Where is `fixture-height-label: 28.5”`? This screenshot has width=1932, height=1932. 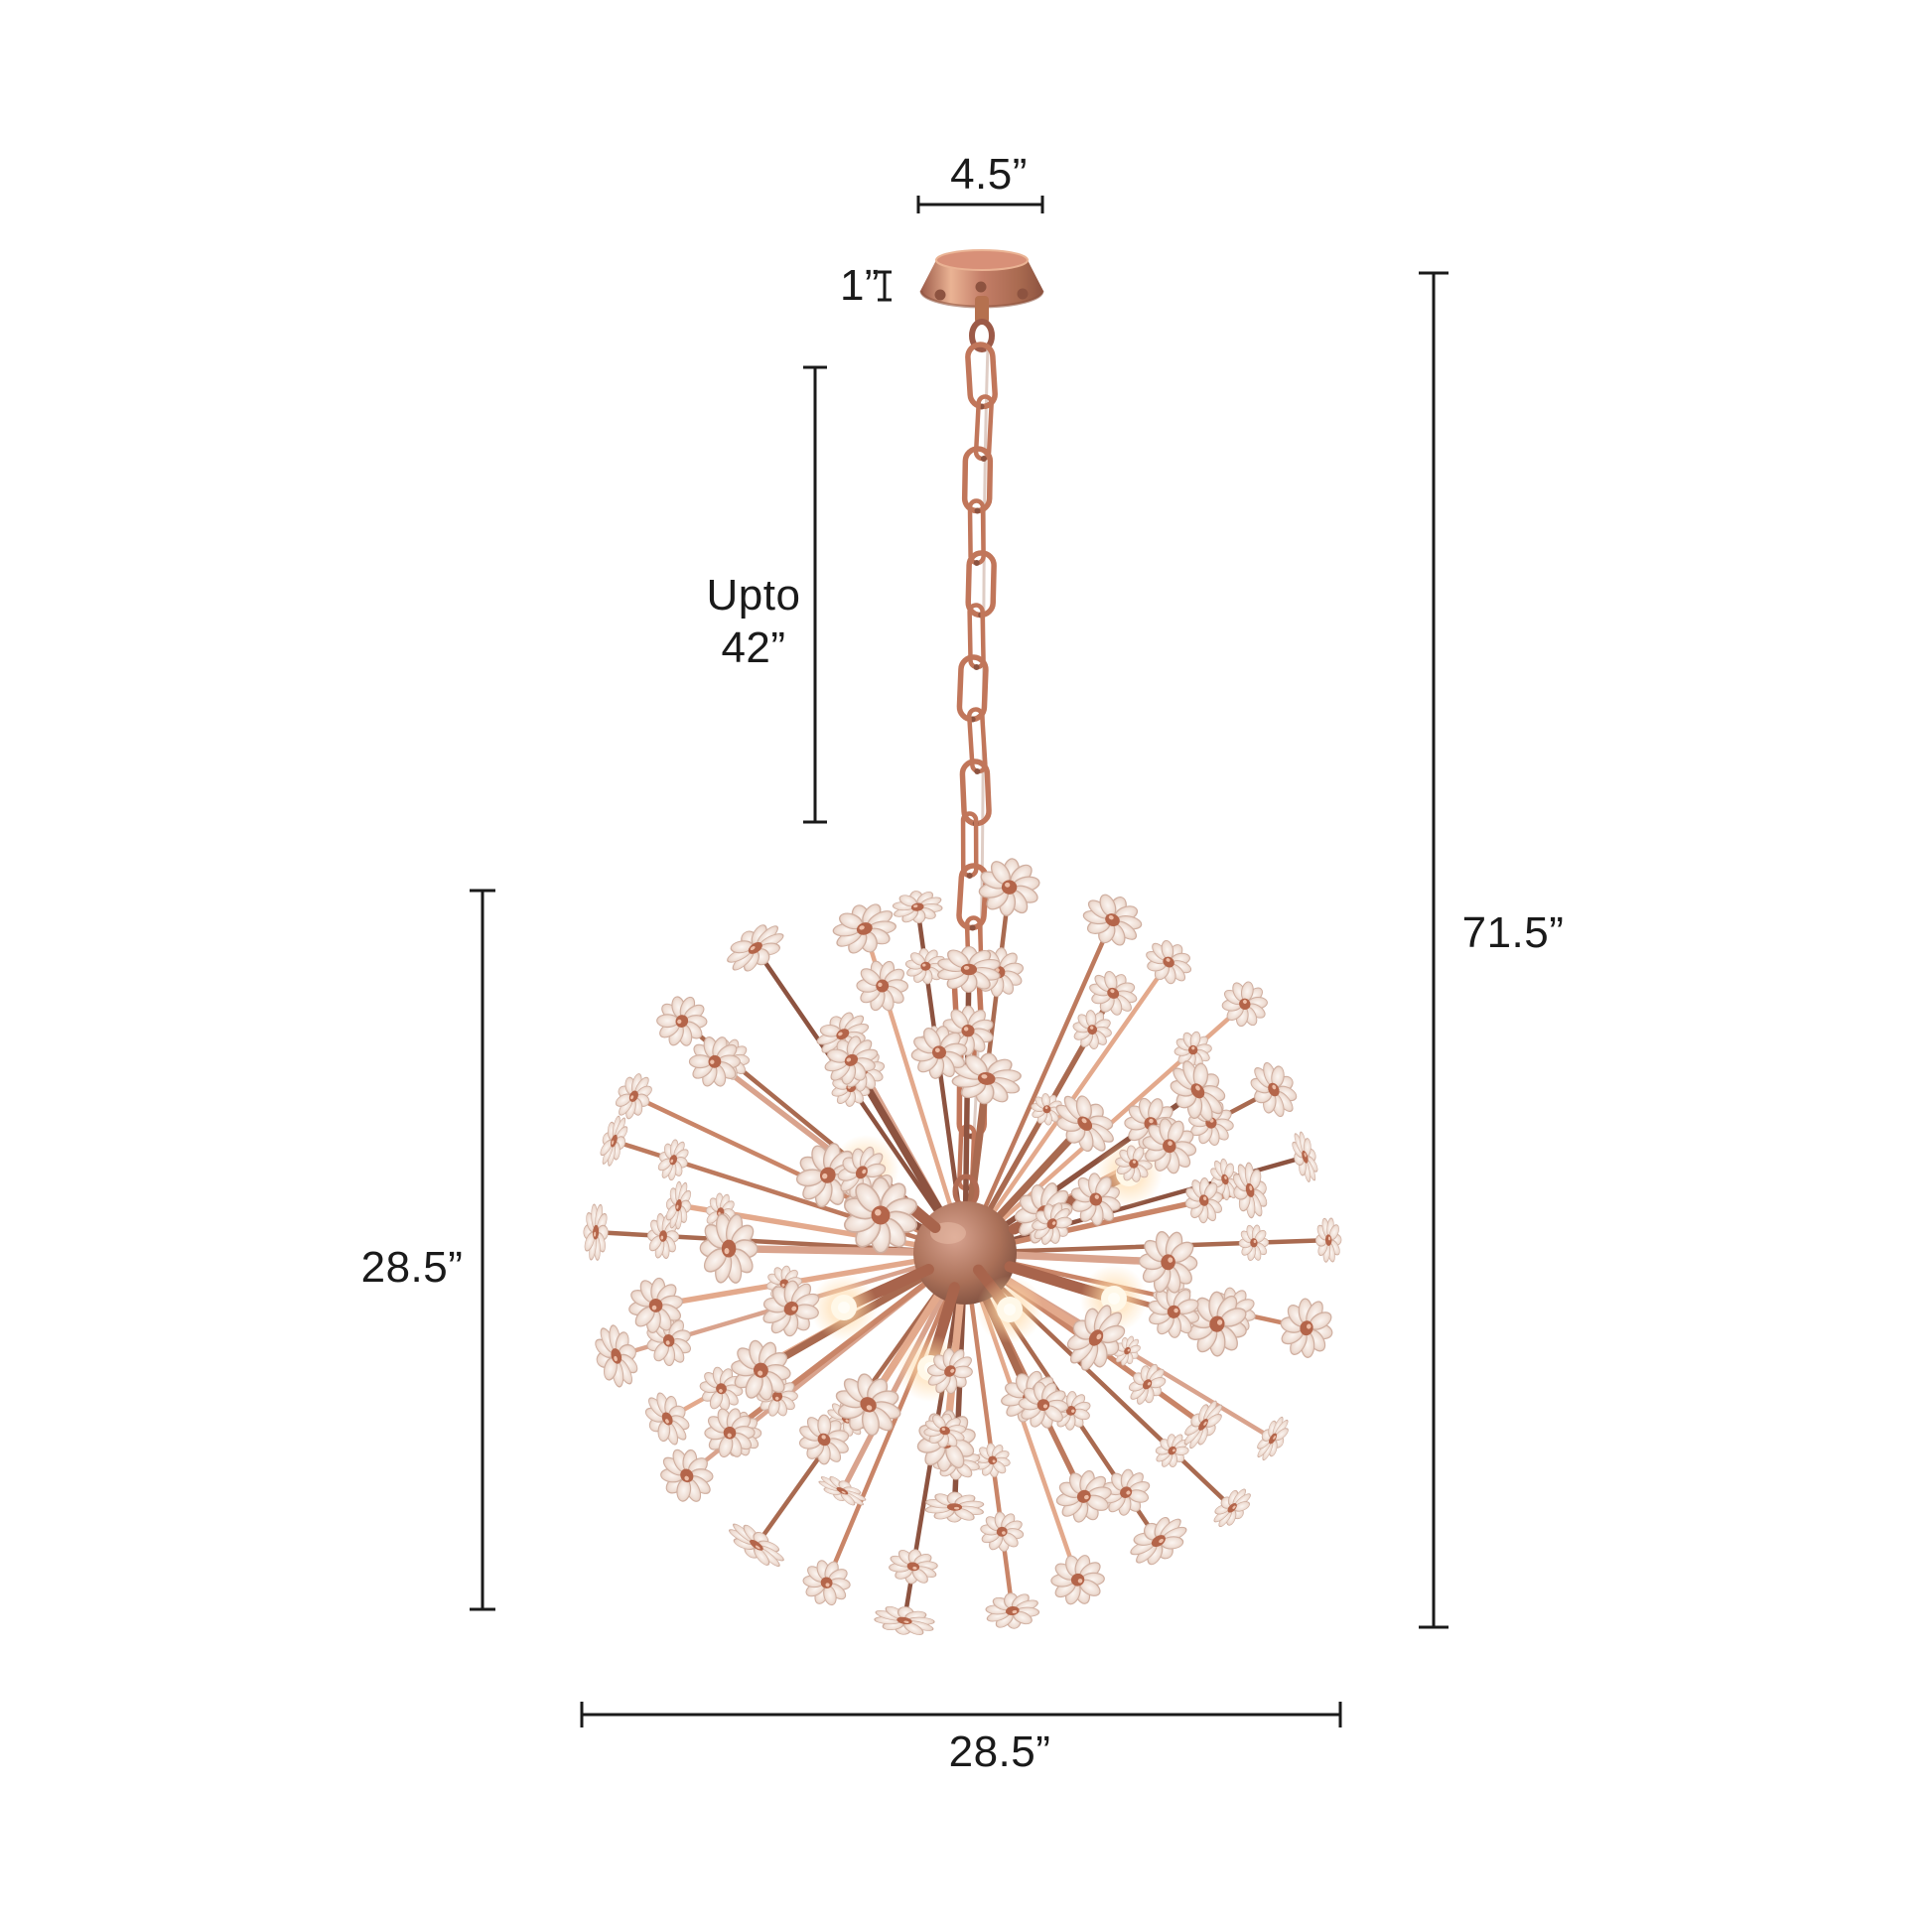
fixture-height-label: 28.5” is located at coordinates (412, 1267).